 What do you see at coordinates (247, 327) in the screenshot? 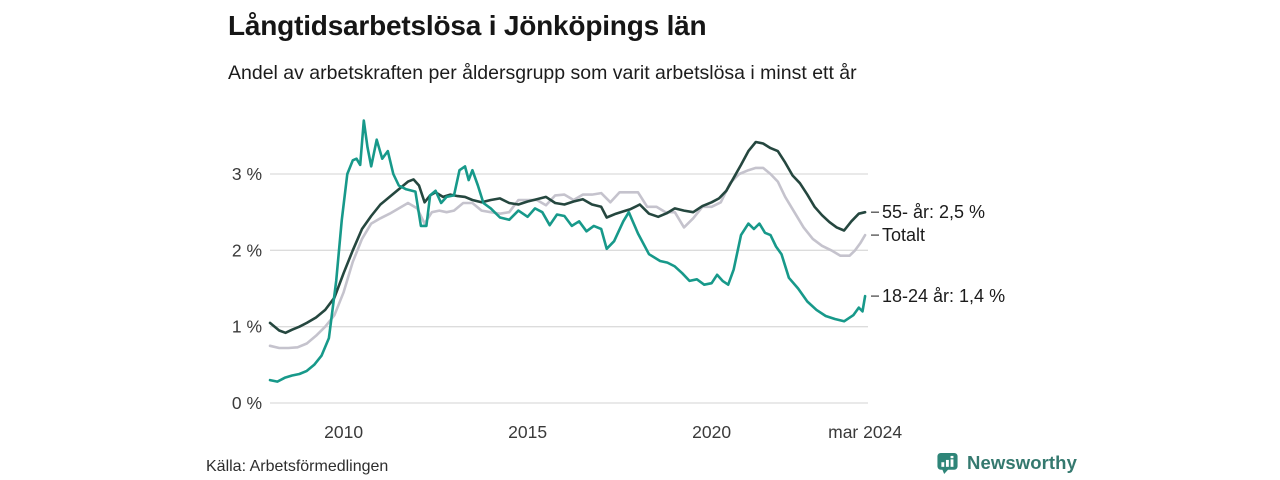
I see `y-tick-label: 1 %` at bounding box center [247, 327].